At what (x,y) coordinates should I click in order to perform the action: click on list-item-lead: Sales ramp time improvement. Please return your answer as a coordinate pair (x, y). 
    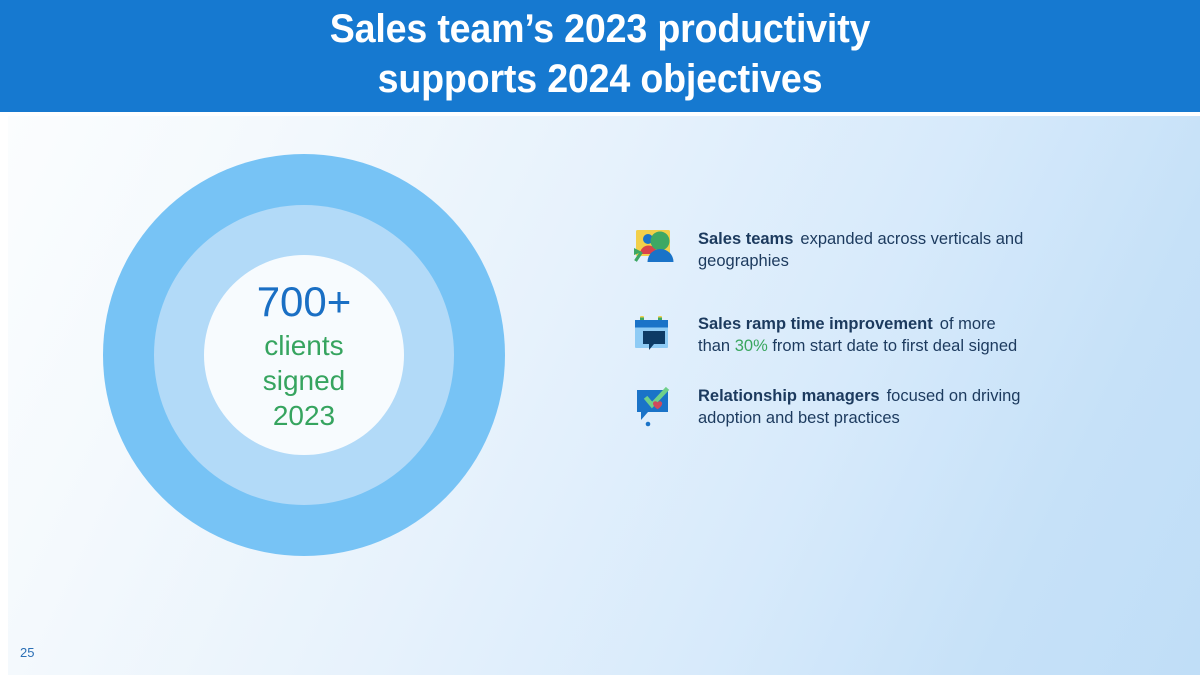
    Looking at the image, I should click on (815, 324).